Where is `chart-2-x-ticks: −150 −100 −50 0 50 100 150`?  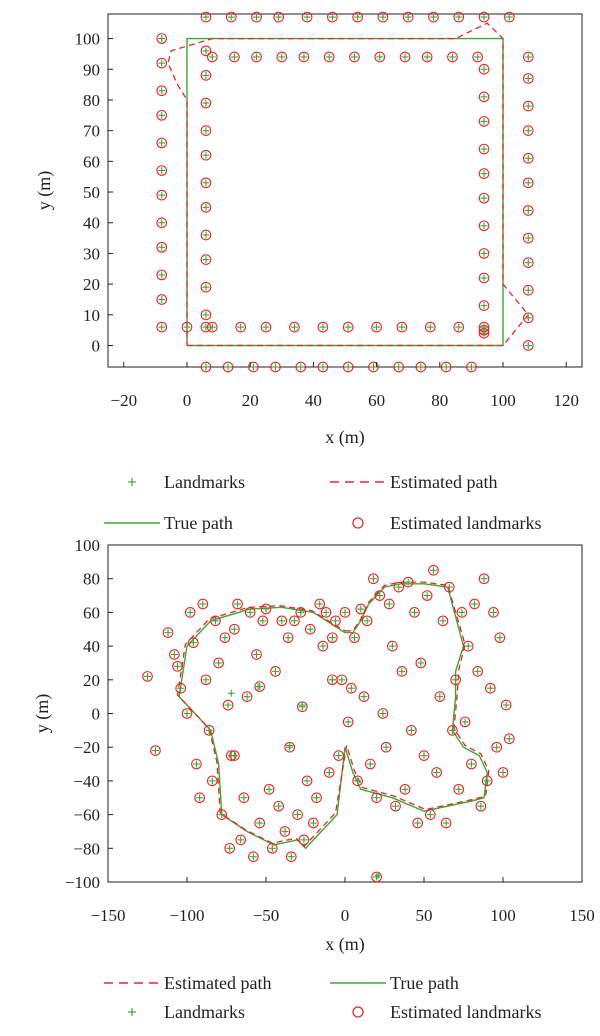
chart-2-x-ticks: −150 −100 −50 0 50 100 150 is located at coordinates (342, 901).